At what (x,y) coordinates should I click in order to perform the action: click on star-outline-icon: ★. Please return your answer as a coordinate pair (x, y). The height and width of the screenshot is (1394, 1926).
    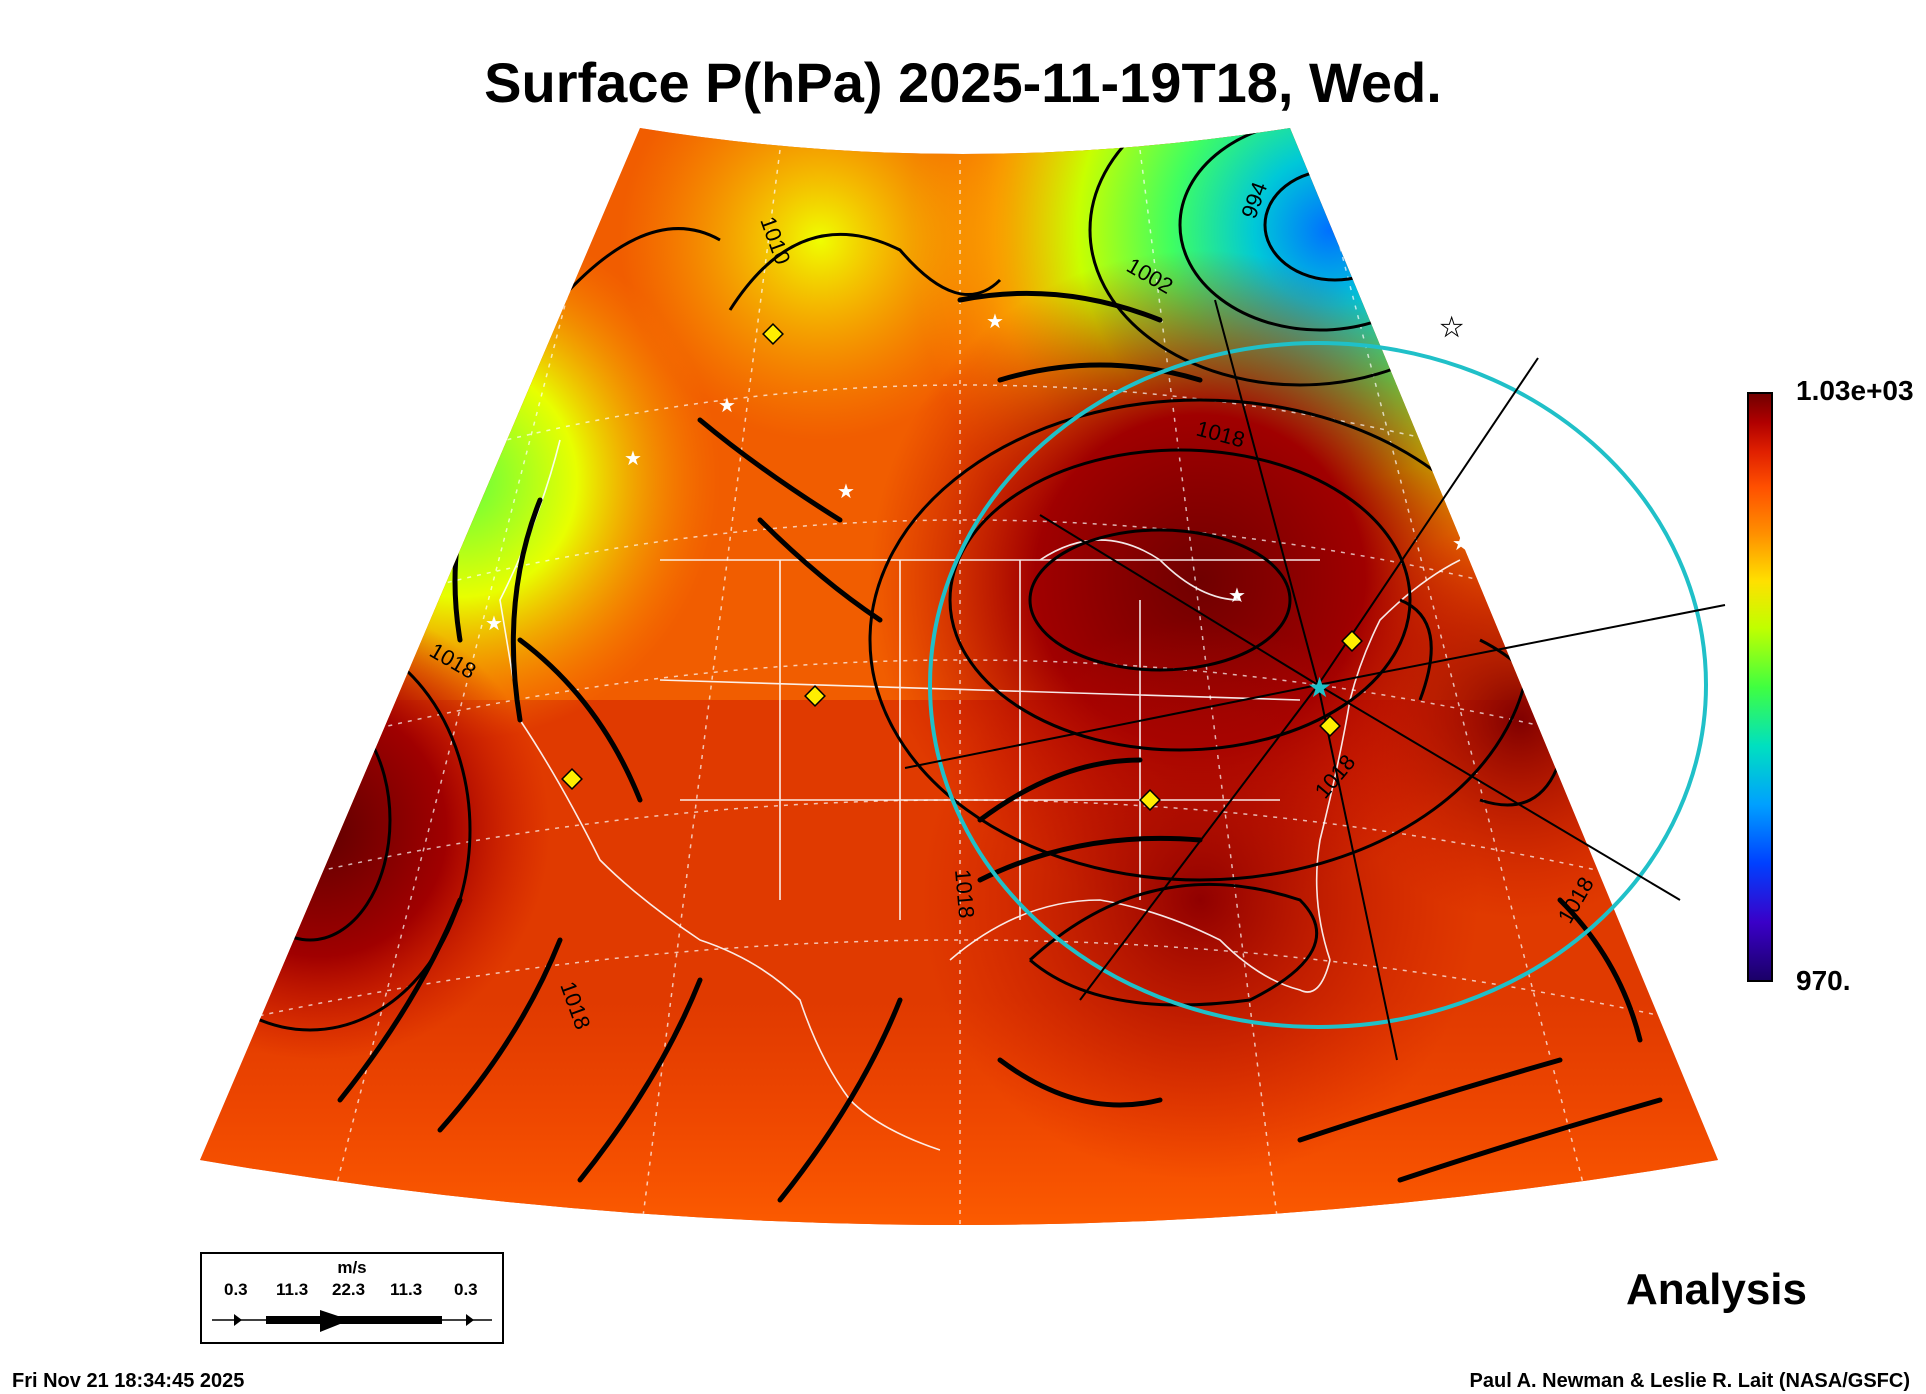
    Looking at the image, I should click on (1451, 327).